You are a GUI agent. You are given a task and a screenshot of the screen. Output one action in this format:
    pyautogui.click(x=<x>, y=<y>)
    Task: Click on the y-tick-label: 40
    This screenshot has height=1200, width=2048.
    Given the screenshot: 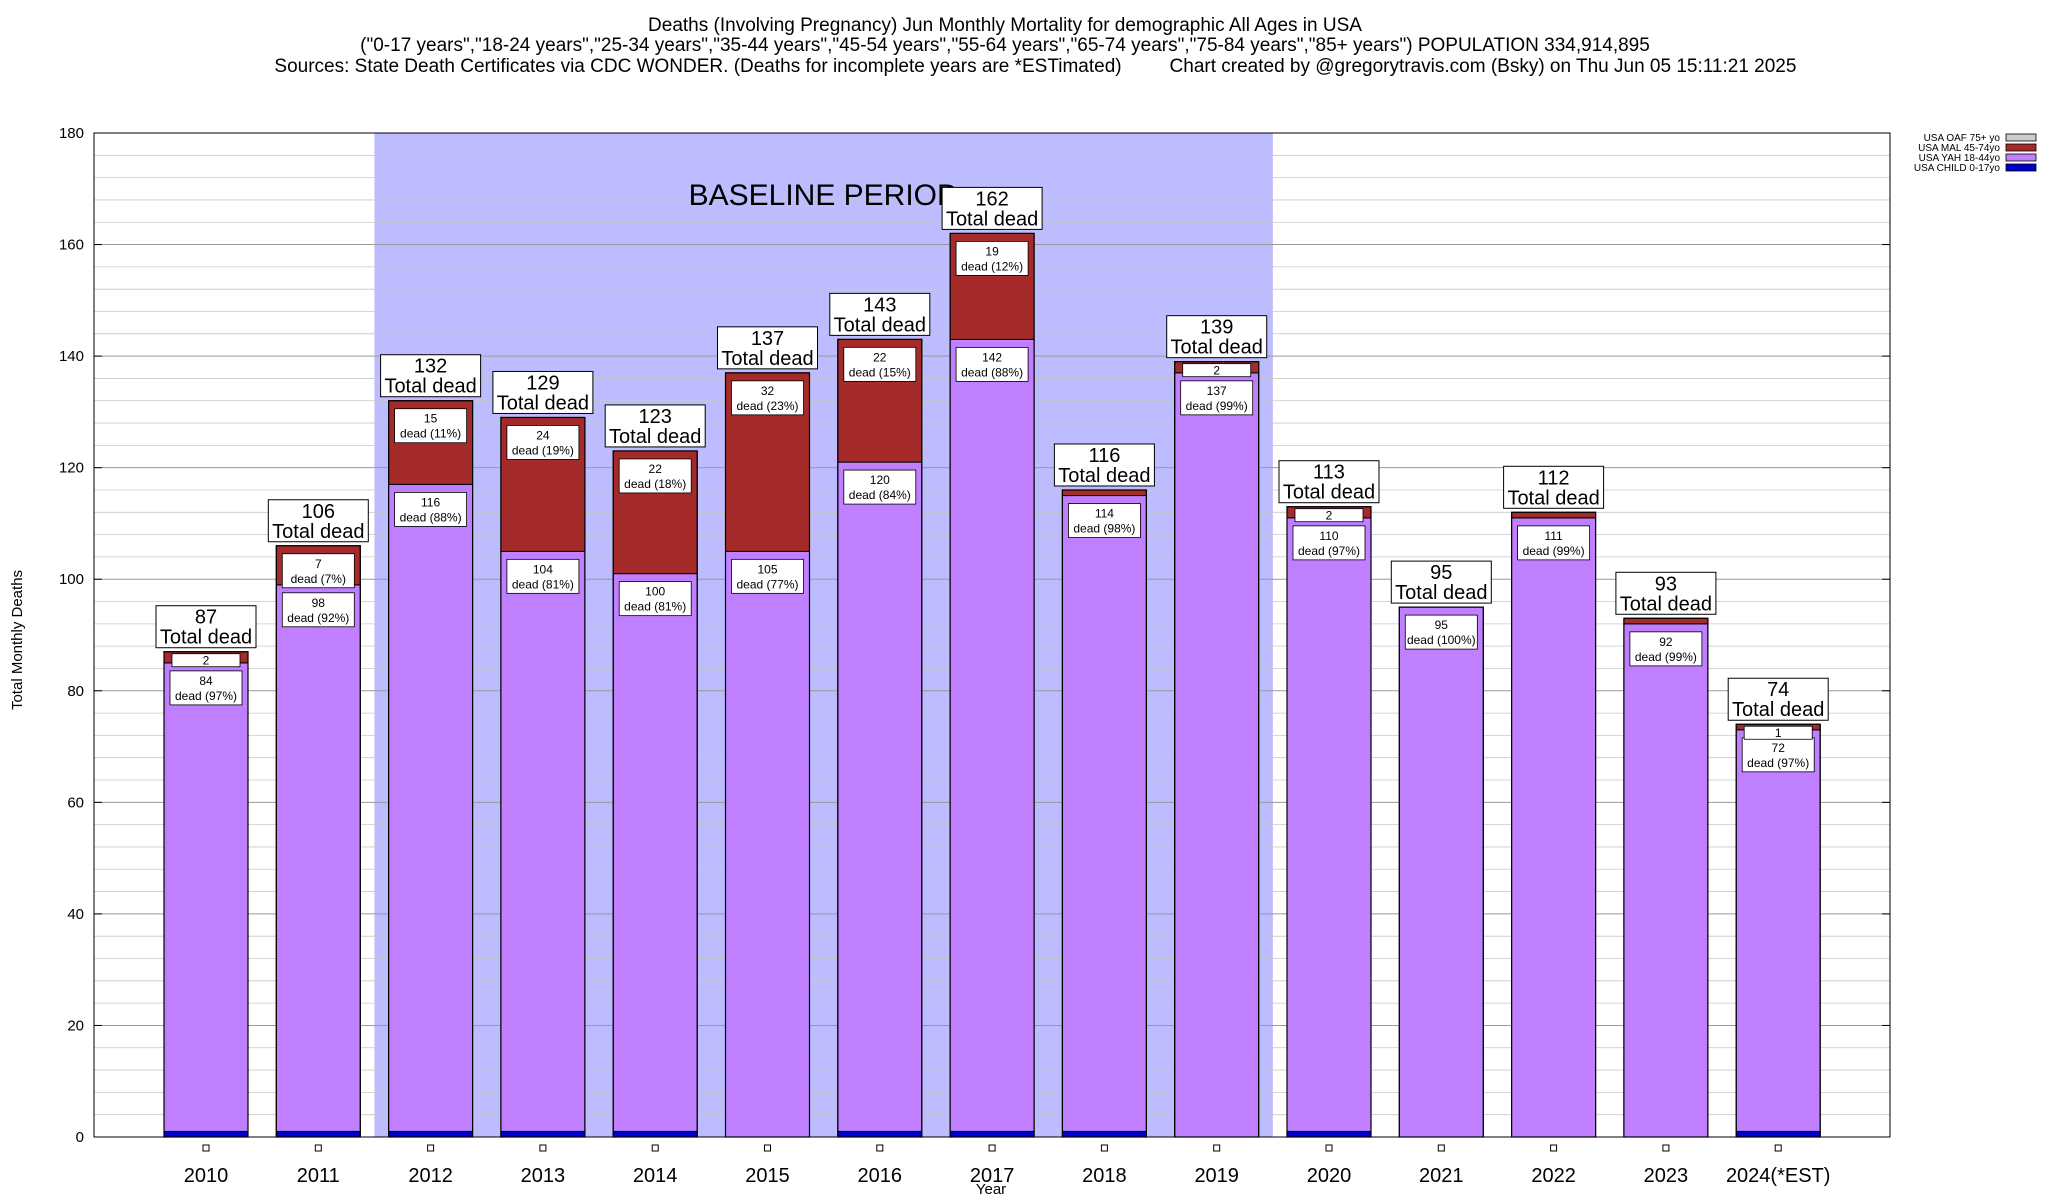 What is the action you would take?
    pyautogui.click(x=75, y=914)
    